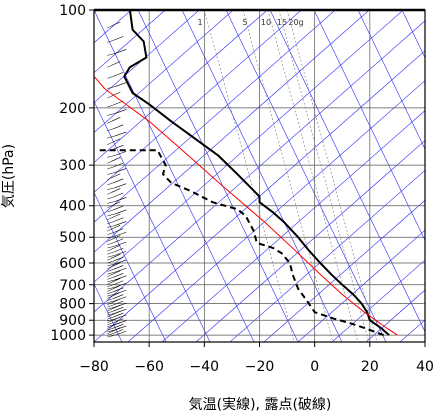 This screenshot has width=435, height=412. I want to click on y-tick-label: 400, so click(72, 207).